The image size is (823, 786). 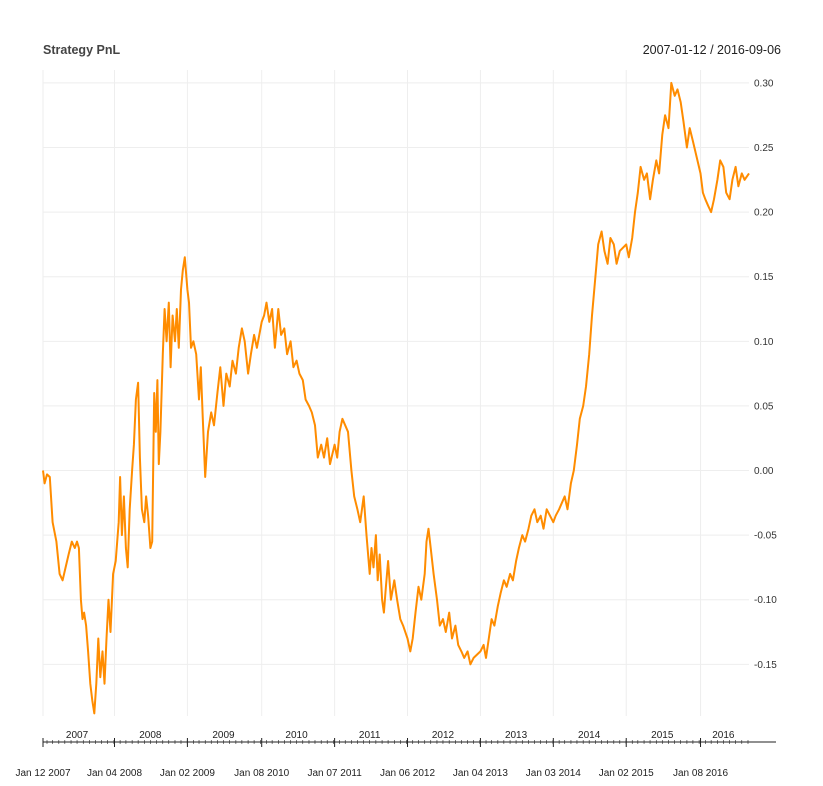 What do you see at coordinates (516, 735) in the screenshot?
I see `x-year-label: 2013` at bounding box center [516, 735].